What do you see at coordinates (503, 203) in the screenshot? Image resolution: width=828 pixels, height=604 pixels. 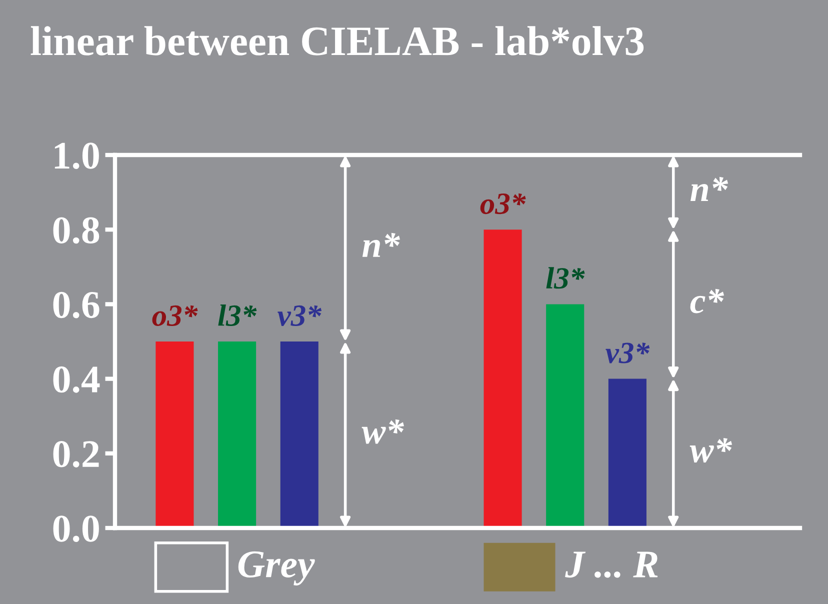 I see `text: o3*` at bounding box center [503, 203].